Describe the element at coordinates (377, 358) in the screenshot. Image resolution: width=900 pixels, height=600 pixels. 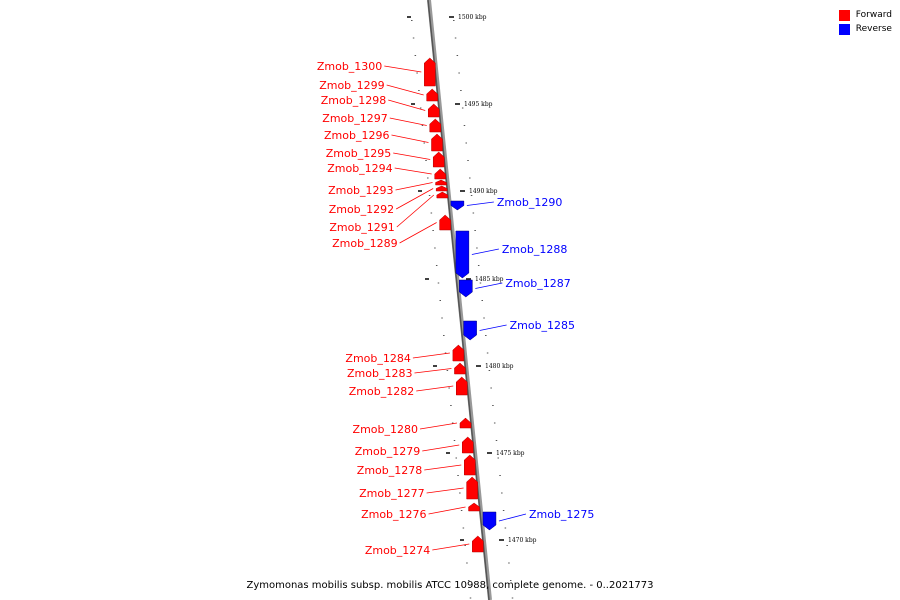
I see `forward-gene-label: Zmob_1284` at that location.